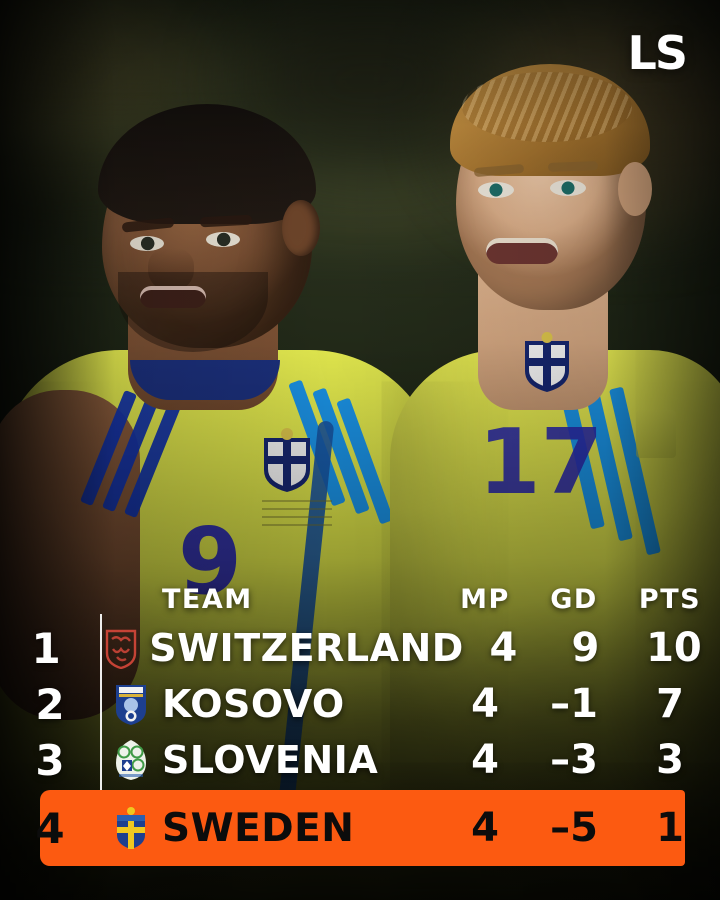  What do you see at coordinates (574, 828) in the screenshot?
I see `row-gd: –5` at bounding box center [574, 828].